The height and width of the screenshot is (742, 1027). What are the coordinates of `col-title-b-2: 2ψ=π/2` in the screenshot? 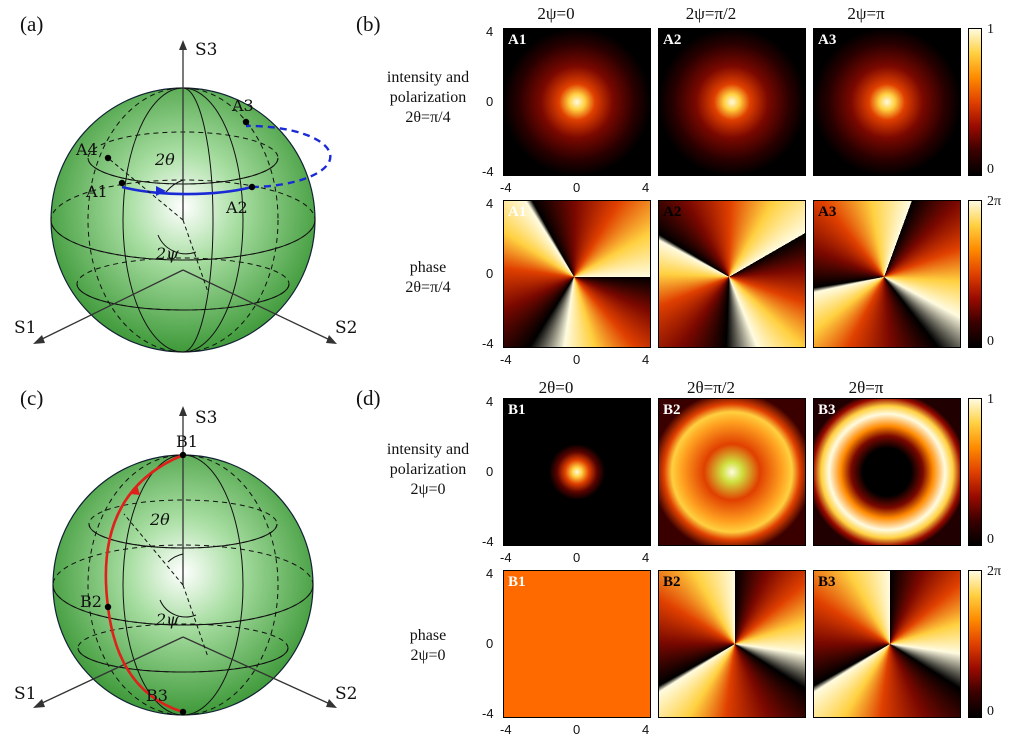 It's located at (711, 13).